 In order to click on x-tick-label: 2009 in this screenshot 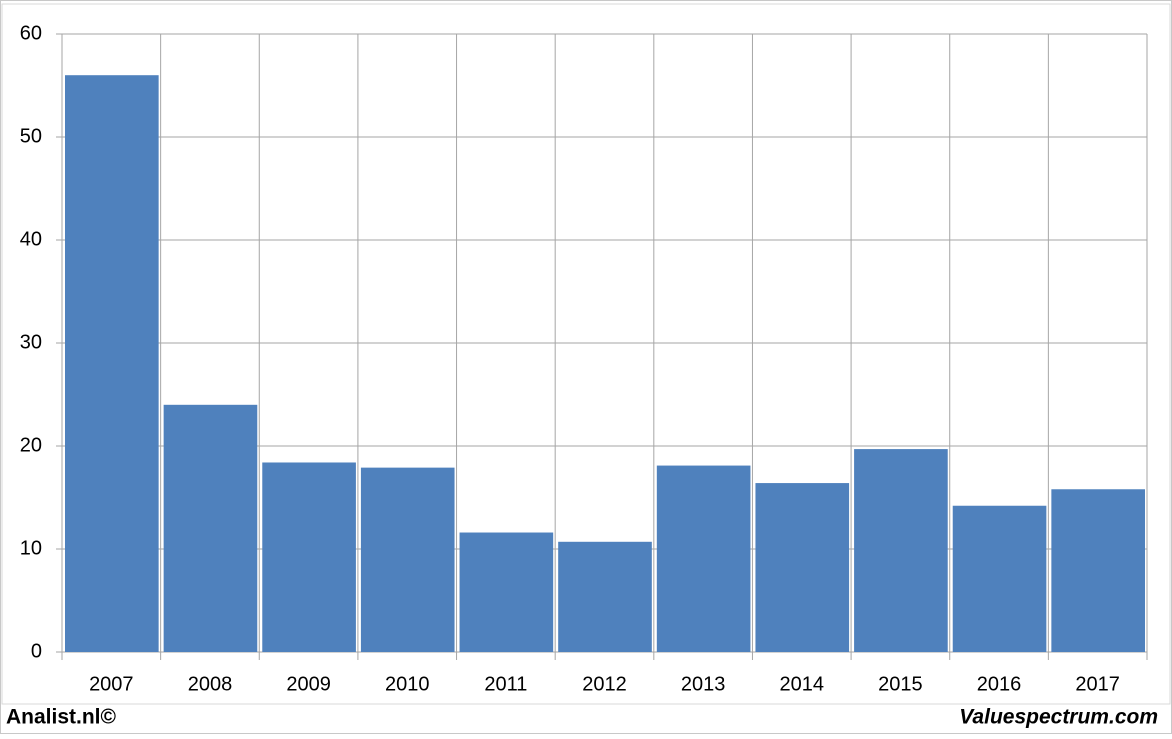, I will do `click(308, 684)`.